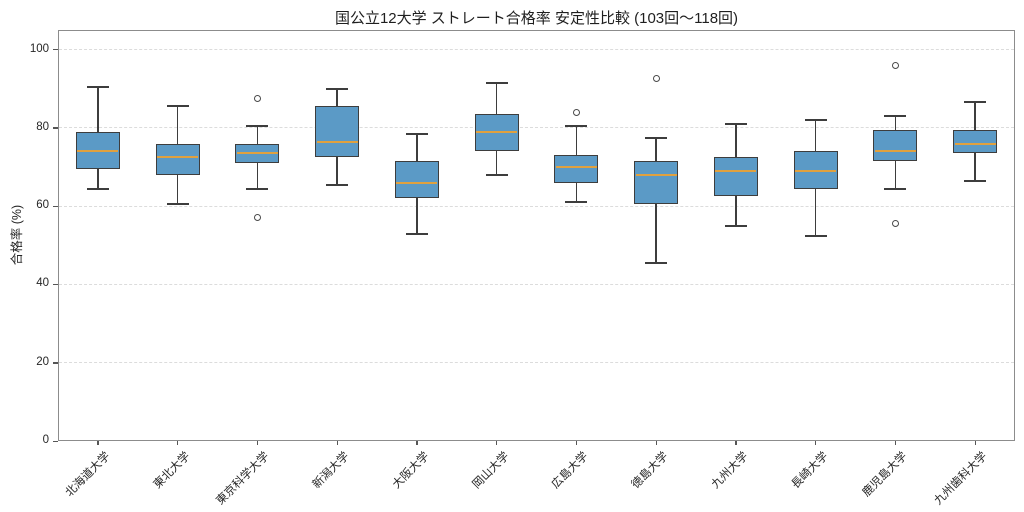 The width and height of the screenshot is (1024, 512). I want to click on chart-title: 国公立12大学 ストレート合格率 安定性比較 (103回〜118回), so click(536, 18).